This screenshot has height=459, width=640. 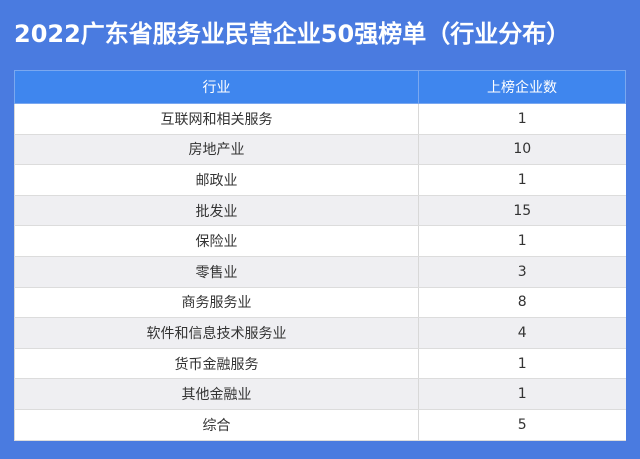 What do you see at coordinates (216, 333) in the screenshot?
I see `industry-cell: 软件和信息技术服务业` at bounding box center [216, 333].